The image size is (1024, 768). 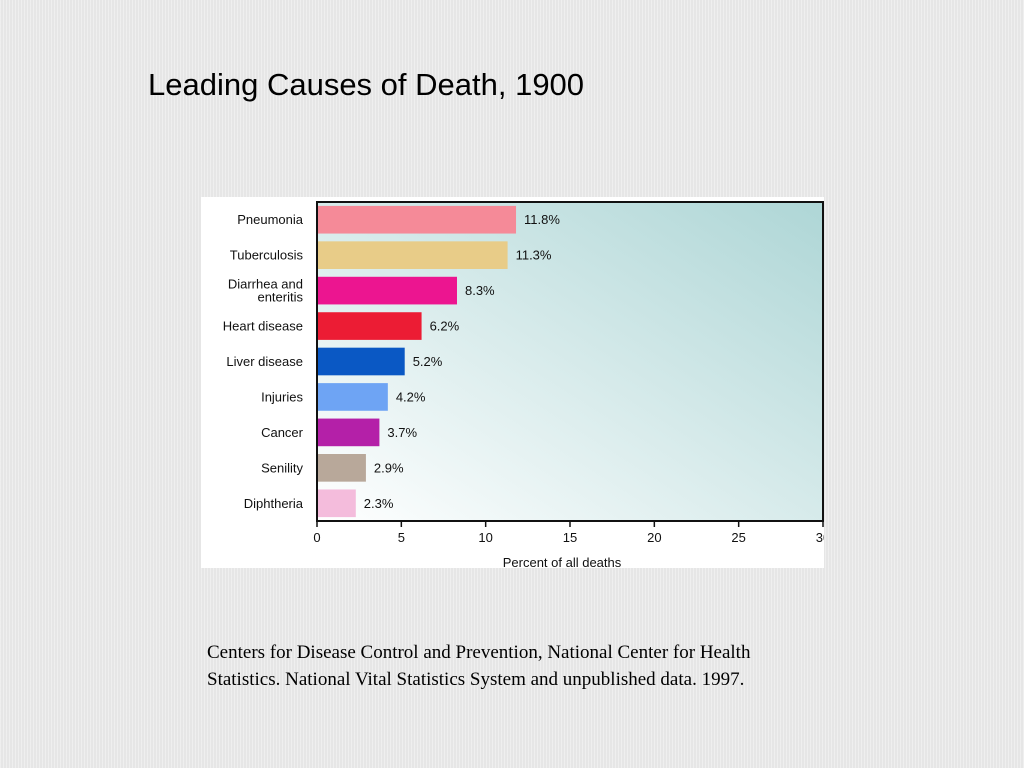 I want to click on category-label-line: Liver disease, so click(x=264, y=361).